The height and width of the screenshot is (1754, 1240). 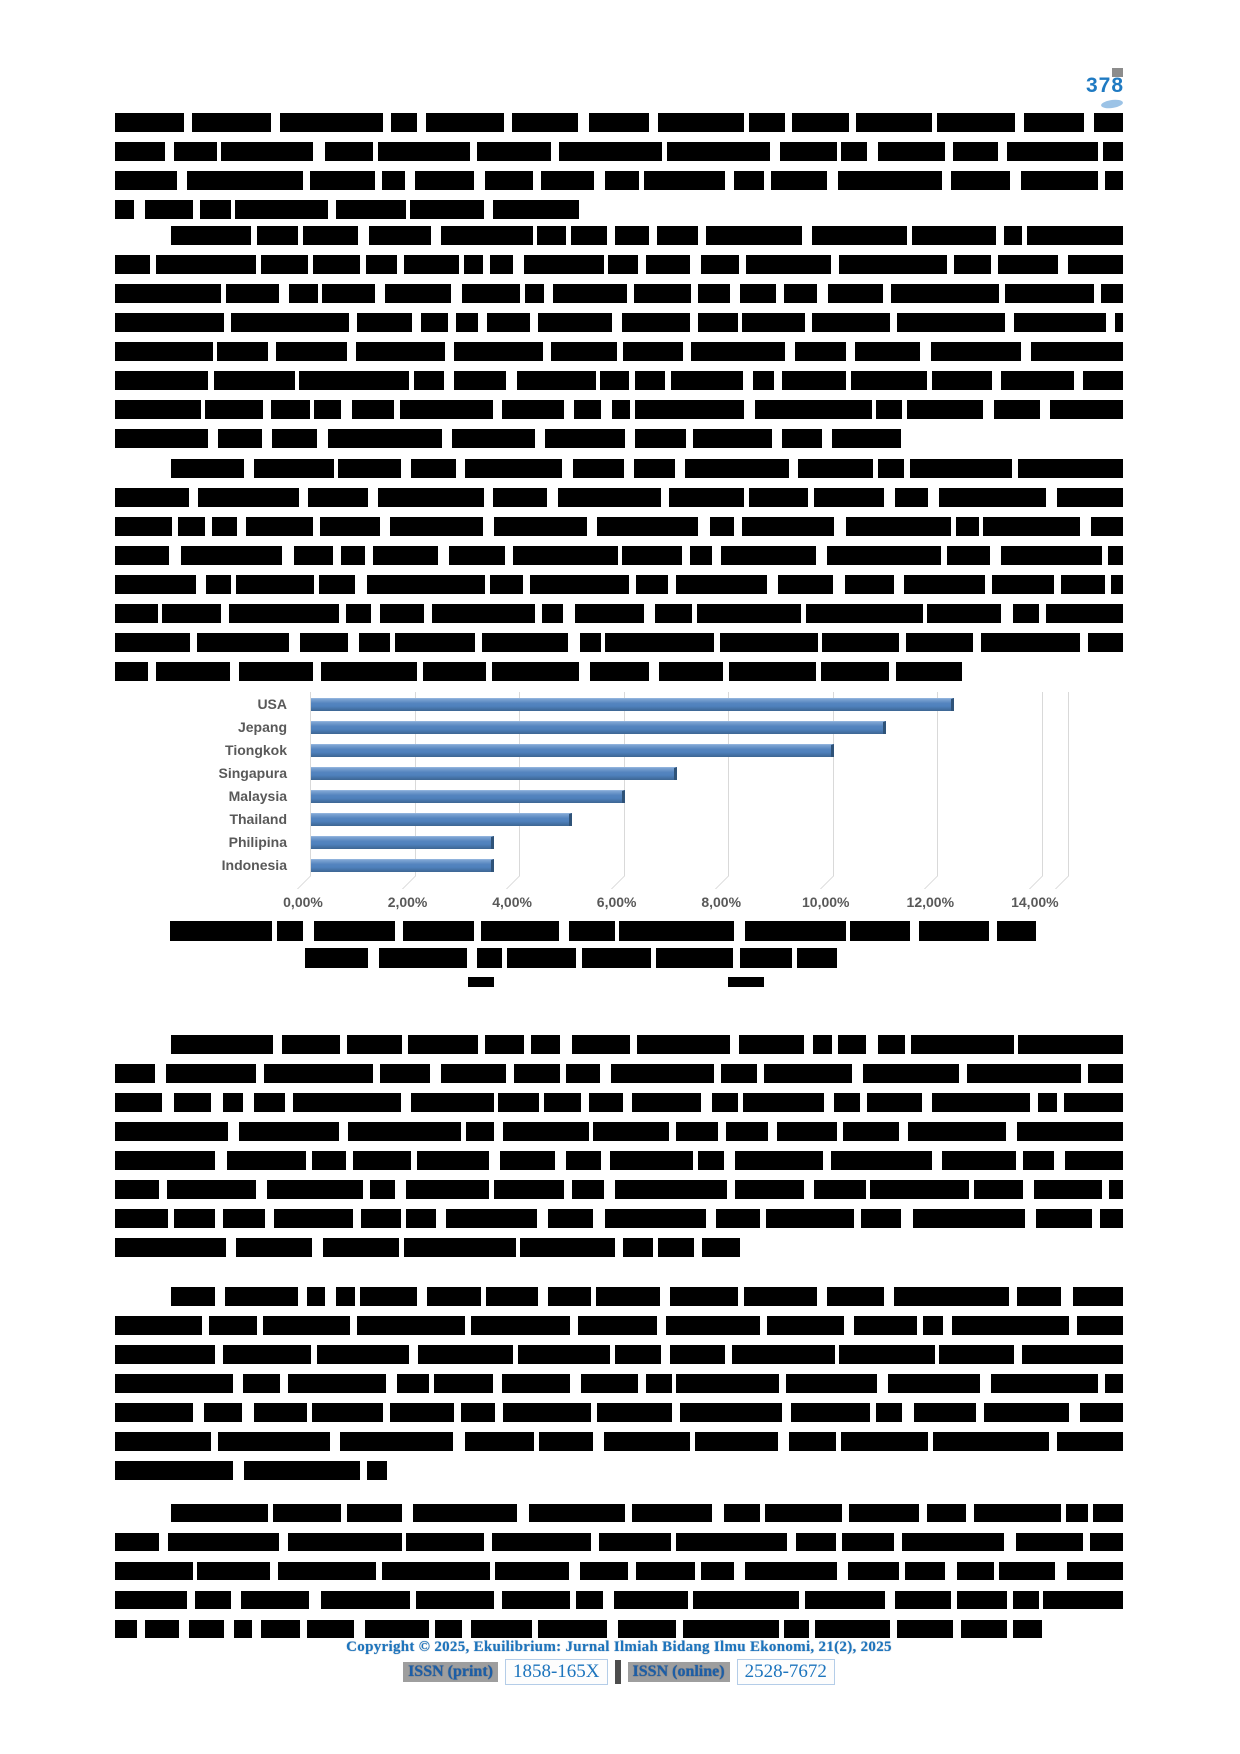 I want to click on chart-x-tick-label: 10,00%, so click(x=826, y=902).